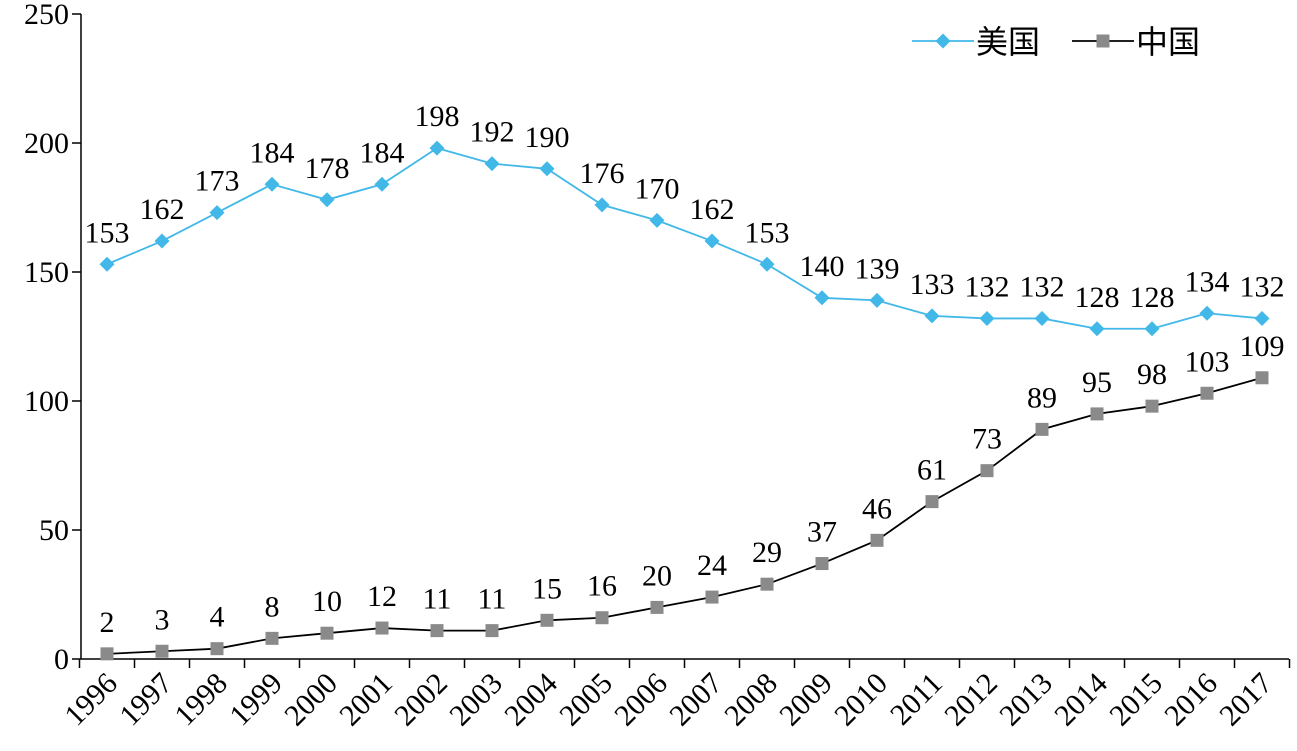  I want to click on data-label: 192, so click(492, 132).